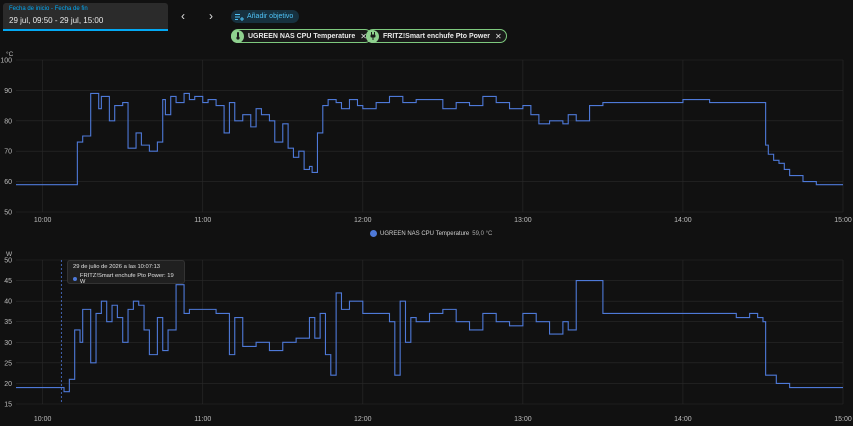 Image resolution: width=853 pixels, height=426 pixels. Describe the element at coordinates (425, 233) in the screenshot. I see `legend-series-name: UGREEN NAS CPU Temperature` at that location.